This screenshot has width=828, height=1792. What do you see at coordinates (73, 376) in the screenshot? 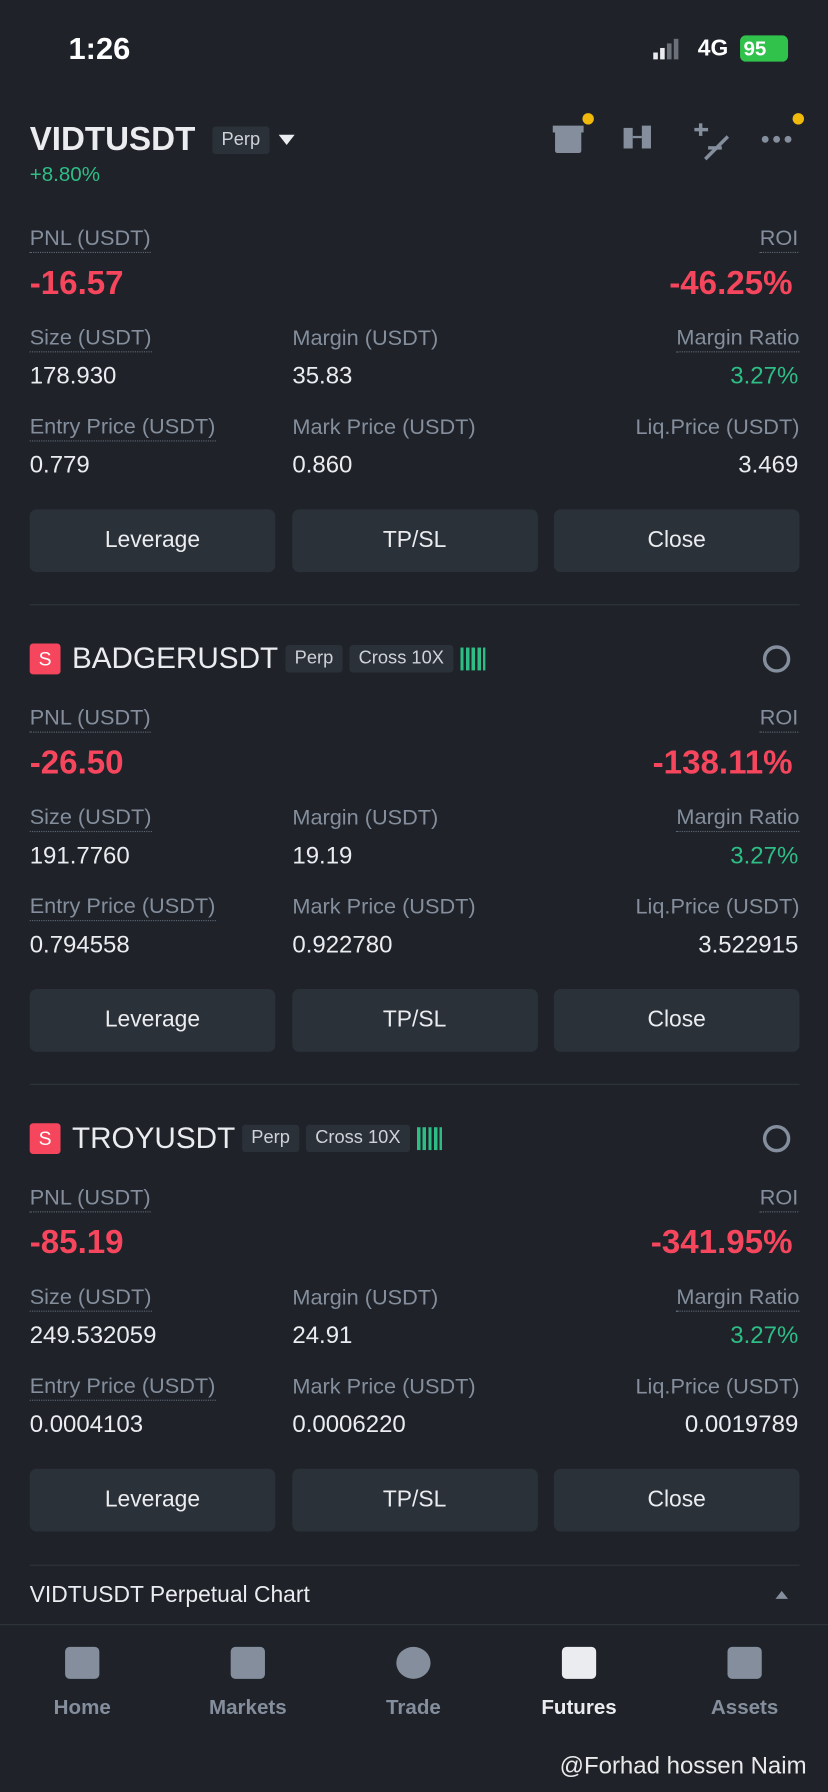
I see `value: 178.930` at bounding box center [73, 376].